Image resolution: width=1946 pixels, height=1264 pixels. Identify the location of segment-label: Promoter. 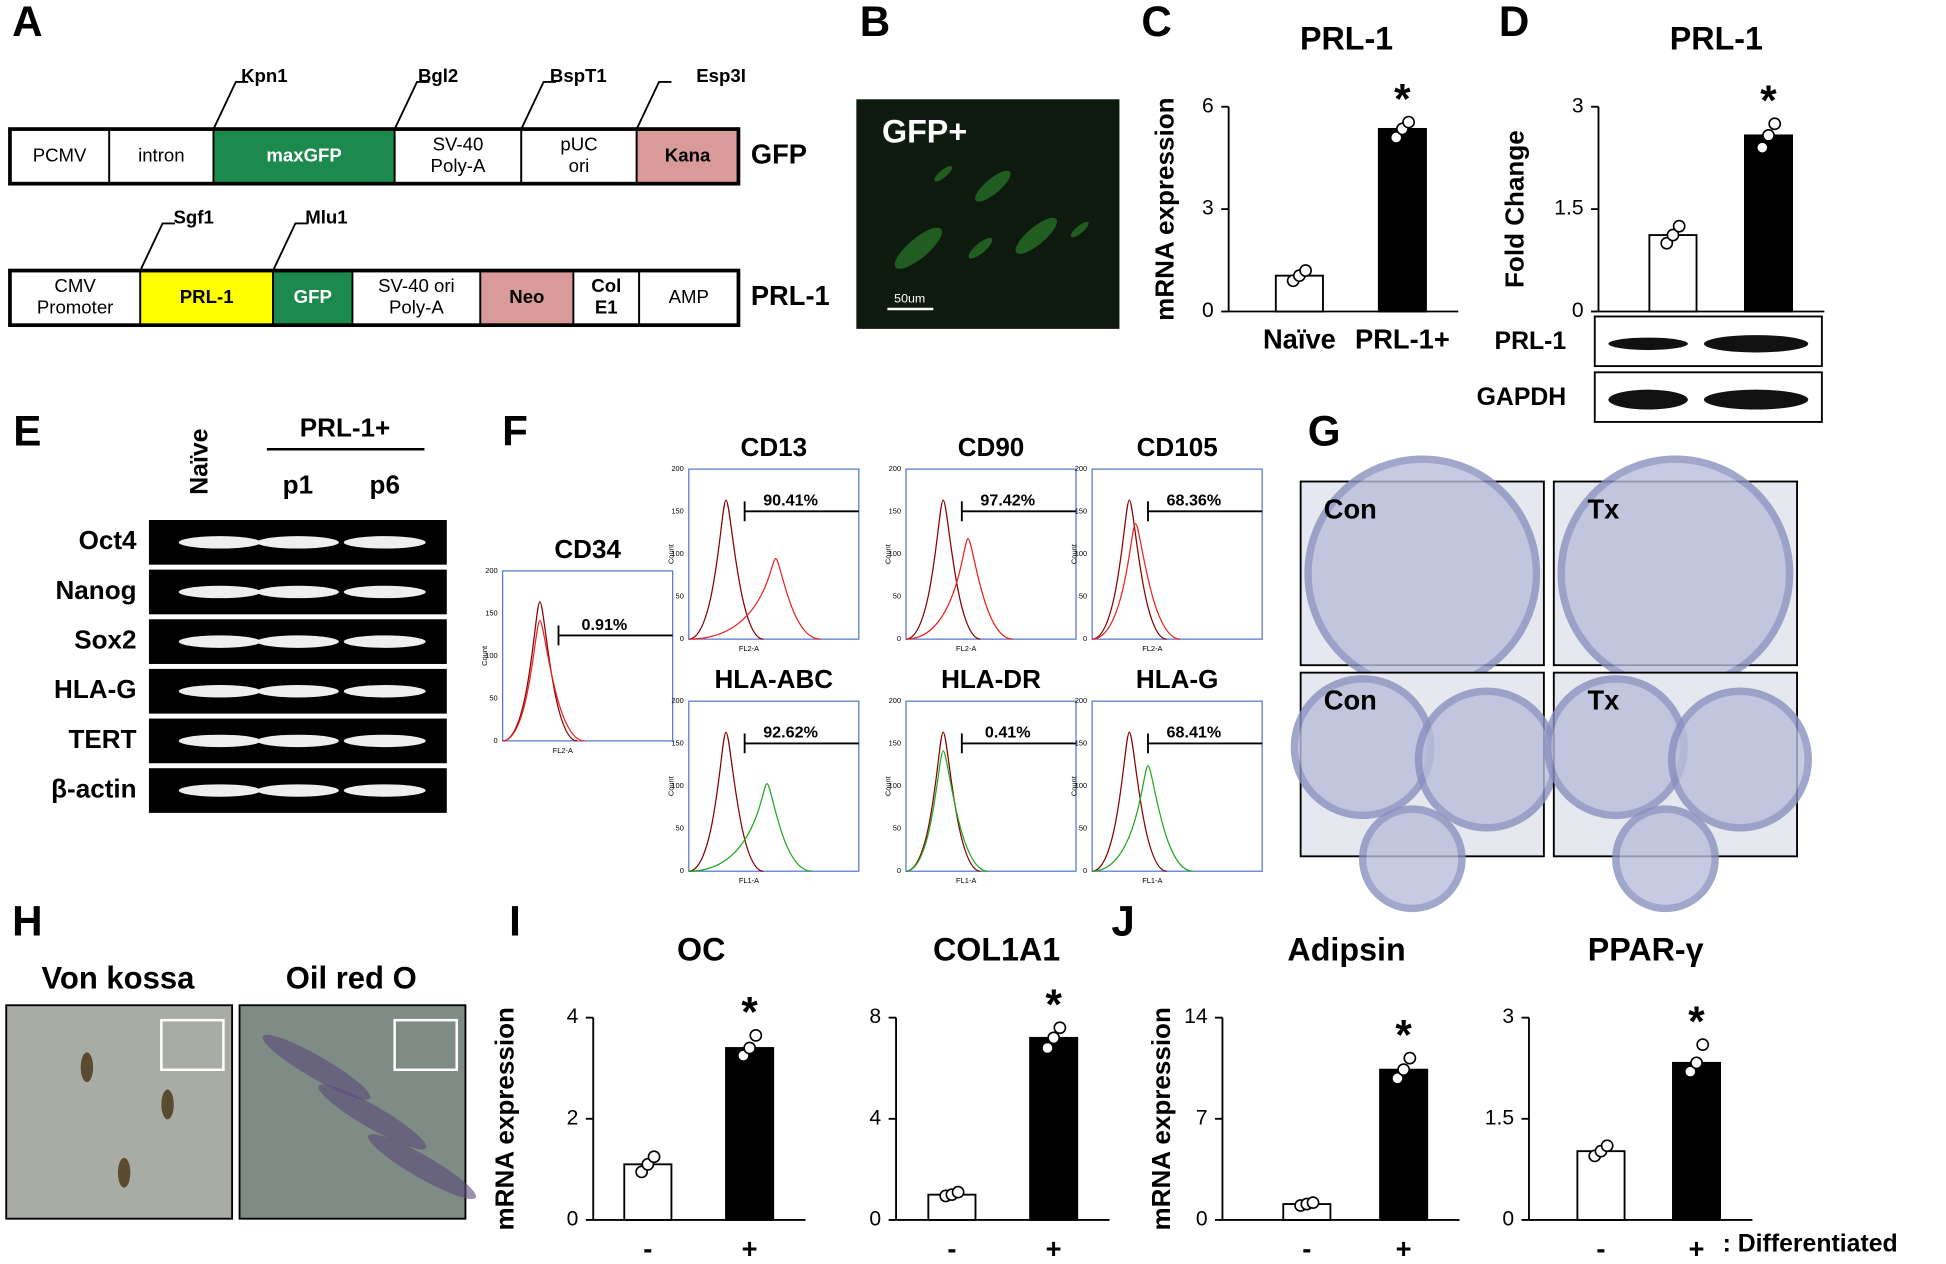
(75, 306).